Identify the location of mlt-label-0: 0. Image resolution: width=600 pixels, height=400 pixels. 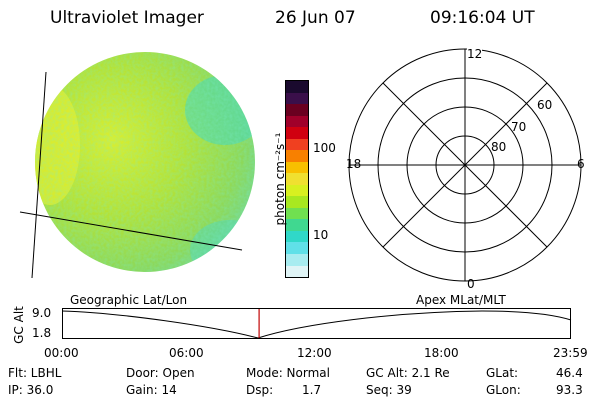
(471, 284).